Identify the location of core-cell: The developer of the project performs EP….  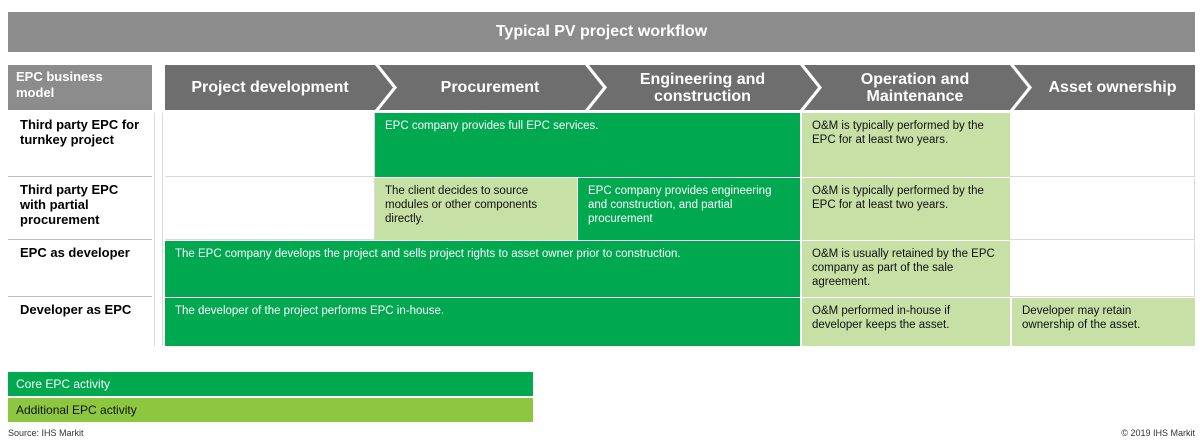
(482, 322).